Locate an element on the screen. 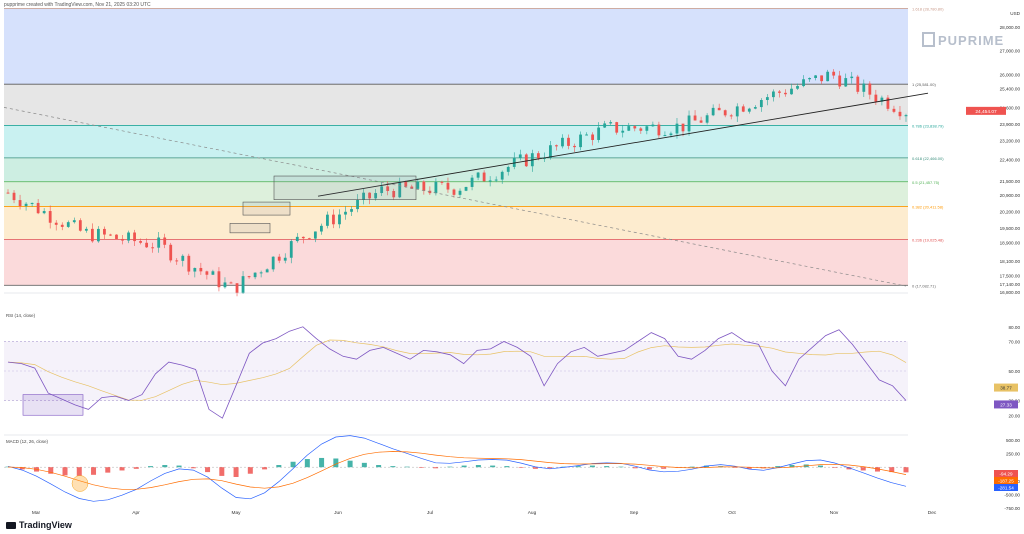 Image resolution: width=1024 pixels, height=534 pixels. rsi-tick-0: 80.00 is located at coordinates (1015, 327).